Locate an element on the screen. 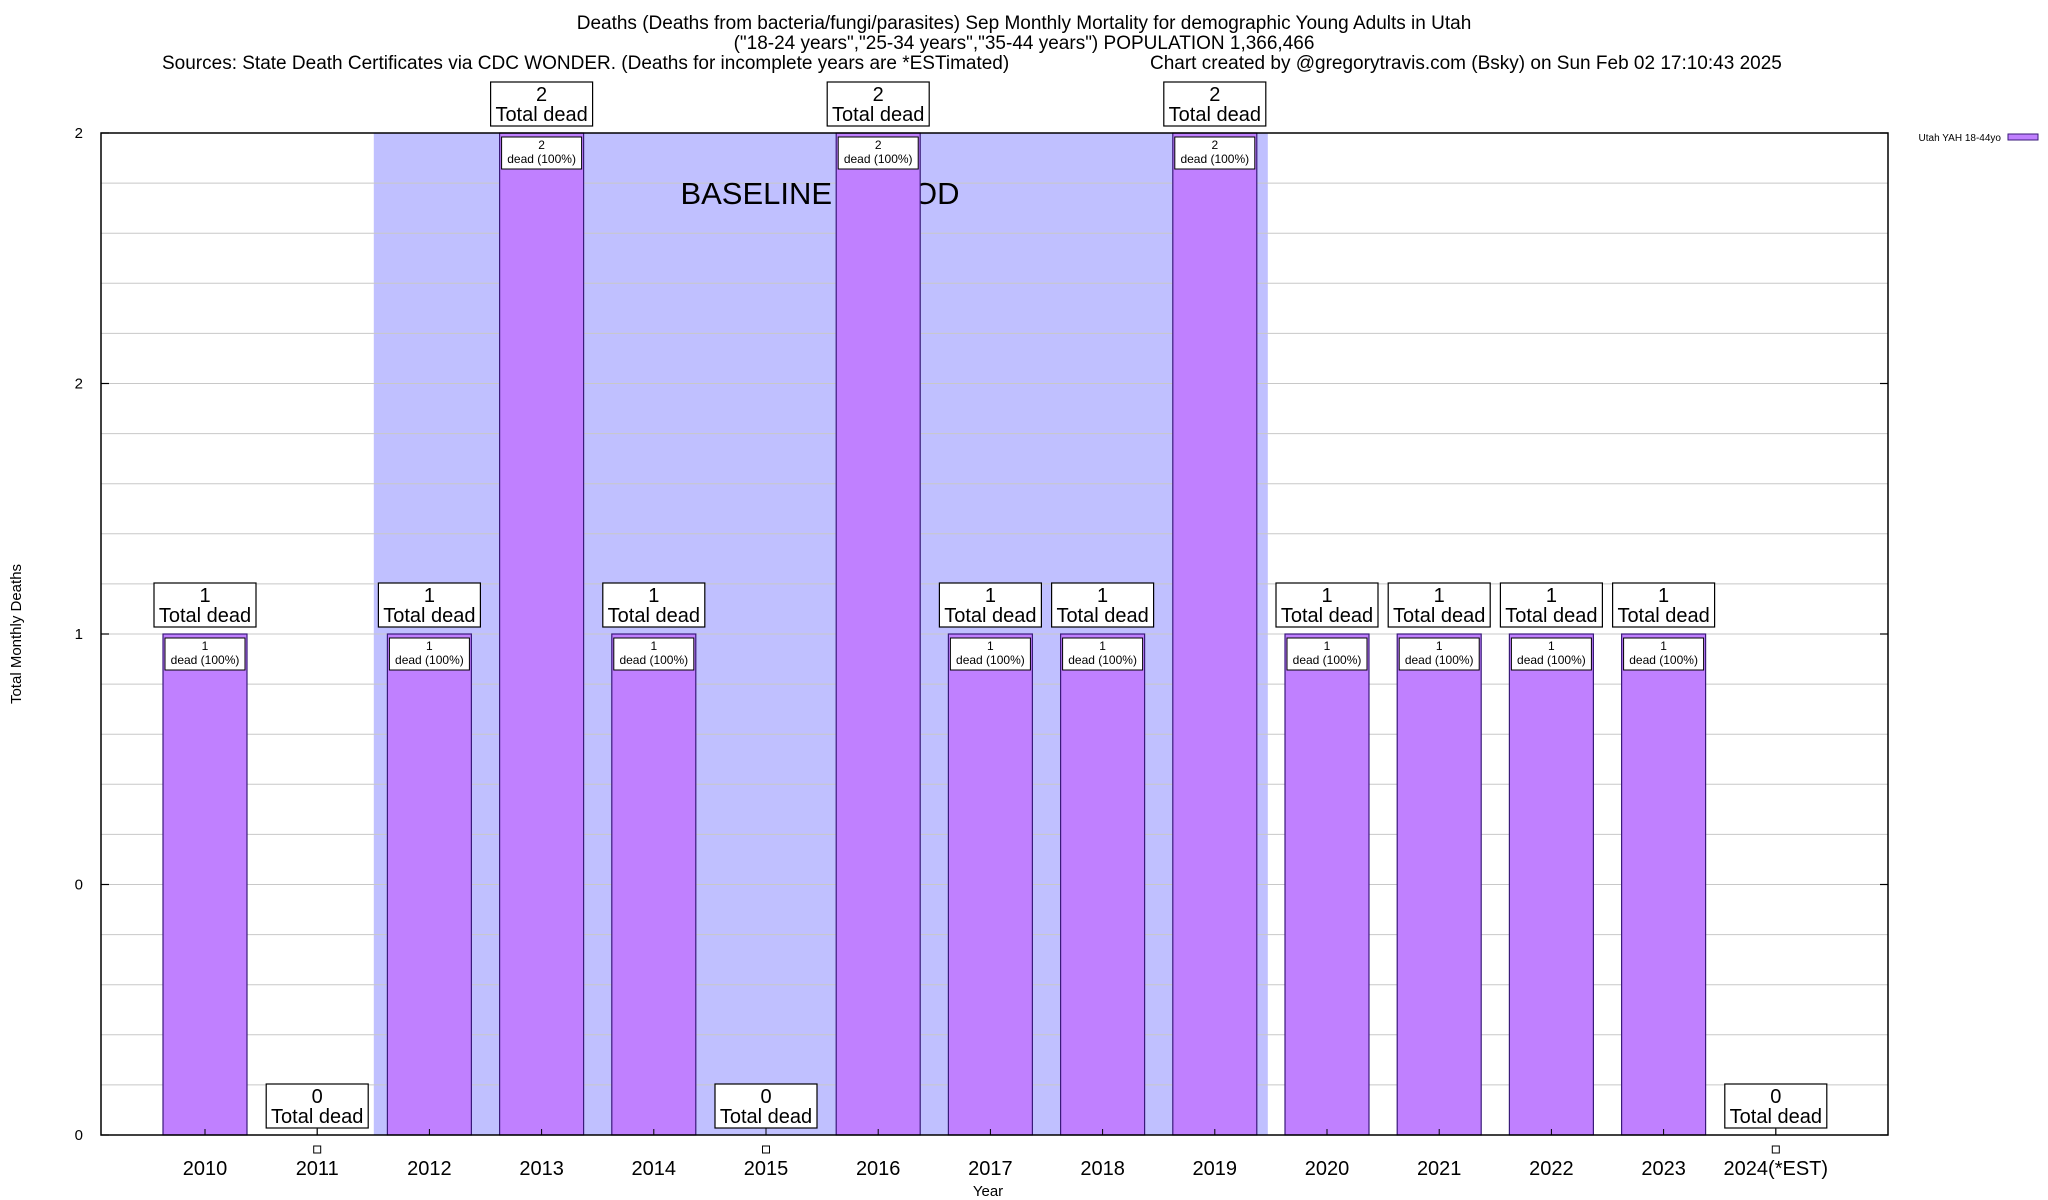 This screenshot has height=1200, width=2048. legend-swatch is located at coordinates (2023, 137).